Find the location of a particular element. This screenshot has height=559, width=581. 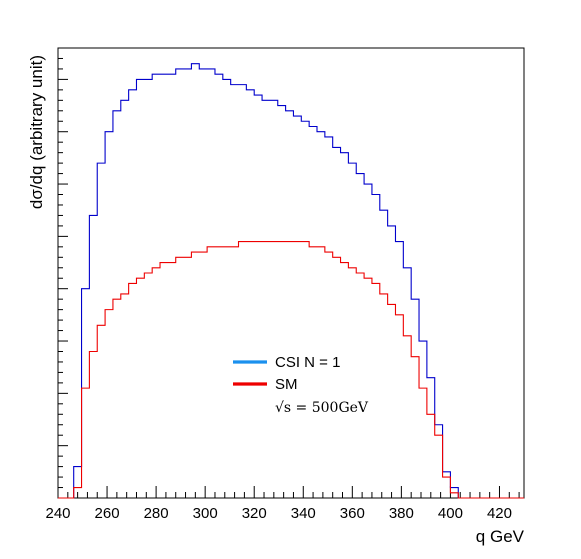

legend-note: √s = 500GeV is located at coordinates (322, 408).